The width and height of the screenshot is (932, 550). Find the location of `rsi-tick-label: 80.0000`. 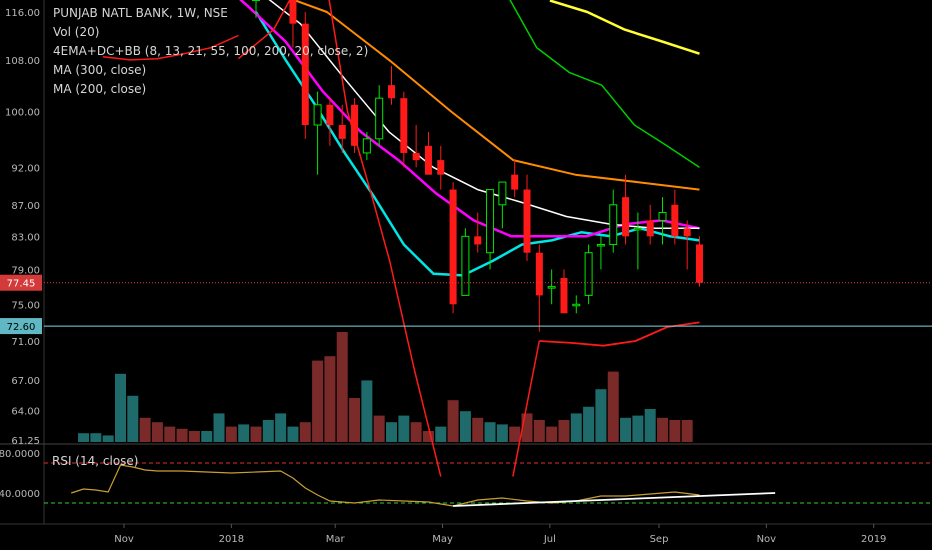

rsi-tick-label: 80.0000 is located at coordinates (20, 454).